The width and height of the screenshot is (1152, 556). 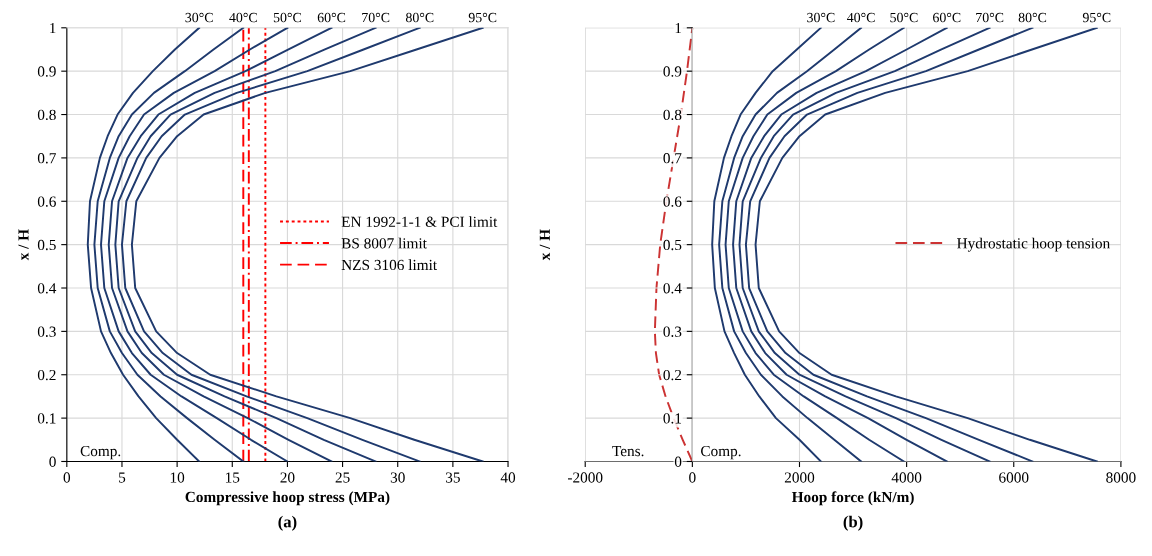 I want to click on text: (b), so click(x=853, y=523).